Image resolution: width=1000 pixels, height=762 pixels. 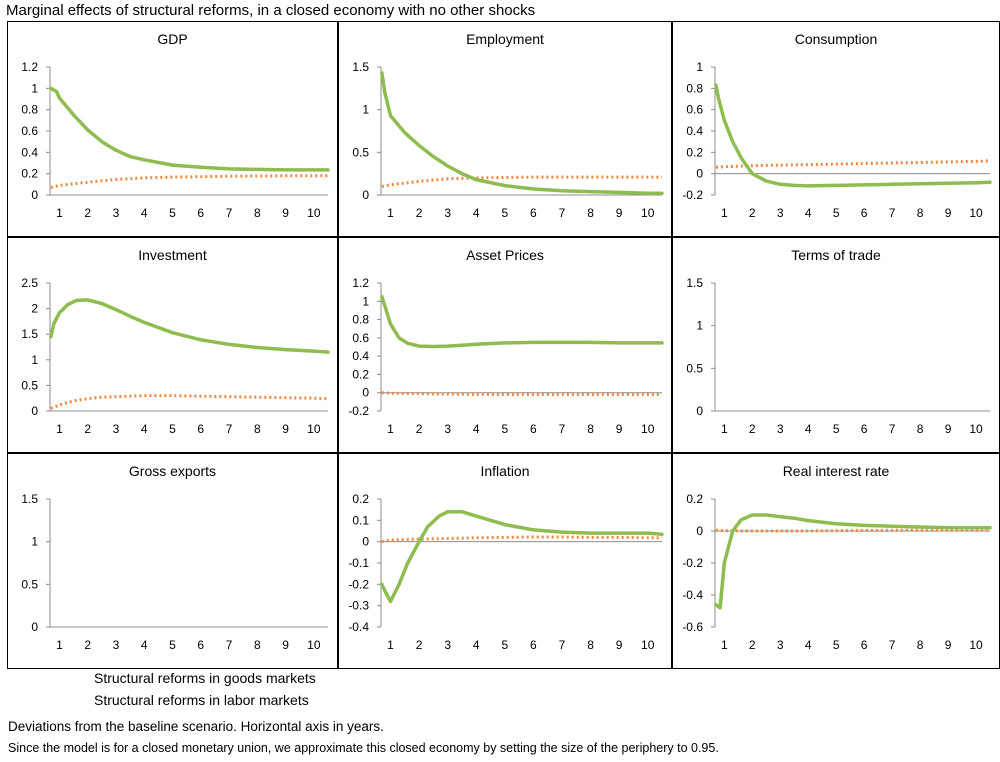 What do you see at coordinates (172, 39) in the screenshot?
I see `panel-title: GDP` at bounding box center [172, 39].